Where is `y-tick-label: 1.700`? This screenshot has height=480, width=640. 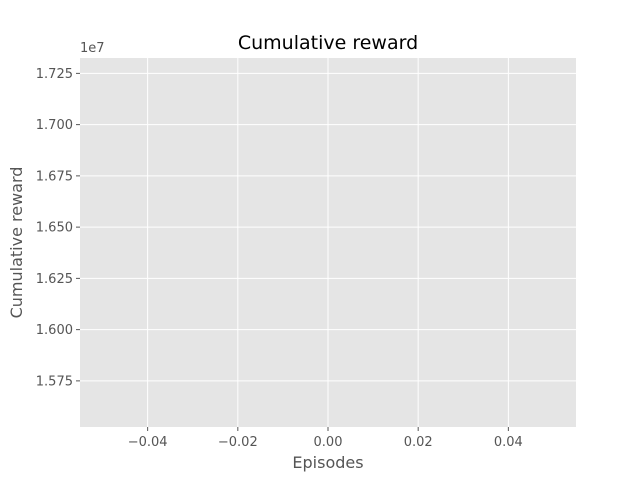 y-tick-label: 1.700 is located at coordinates (54, 125).